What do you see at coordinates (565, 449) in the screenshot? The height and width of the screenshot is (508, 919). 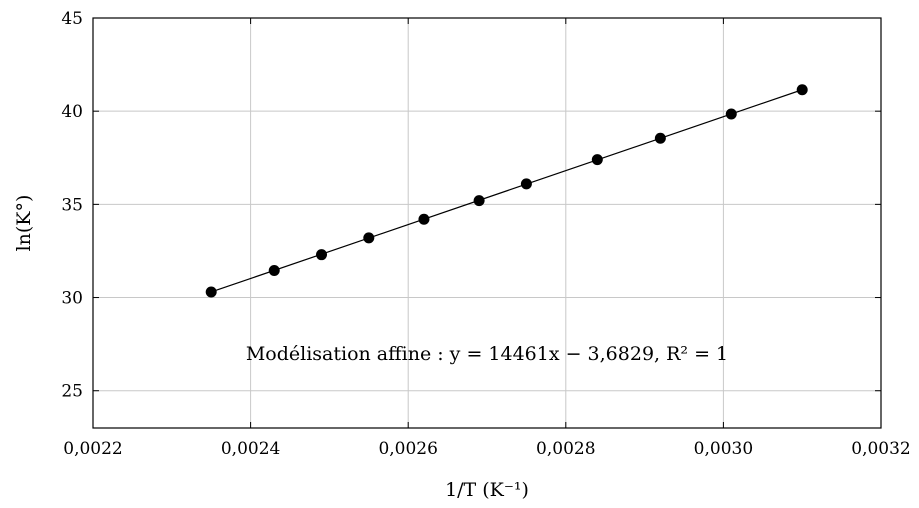 I see `x-tick-label: 0,0028` at bounding box center [565, 449].